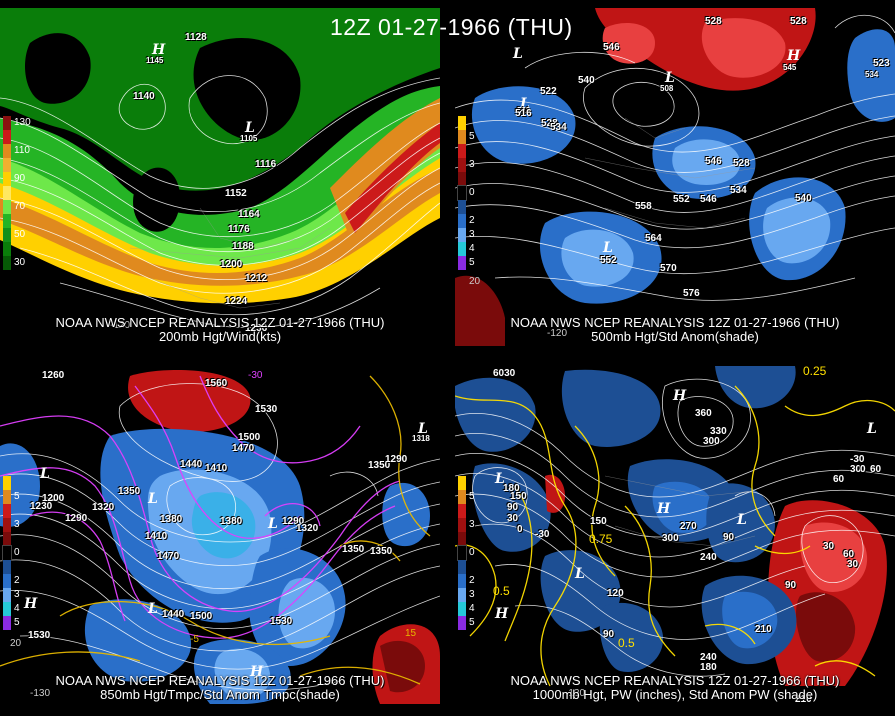 This screenshot has height=716, width=895. What do you see at coordinates (718, 431) in the screenshot?
I see `contour-label: 330` at bounding box center [718, 431].